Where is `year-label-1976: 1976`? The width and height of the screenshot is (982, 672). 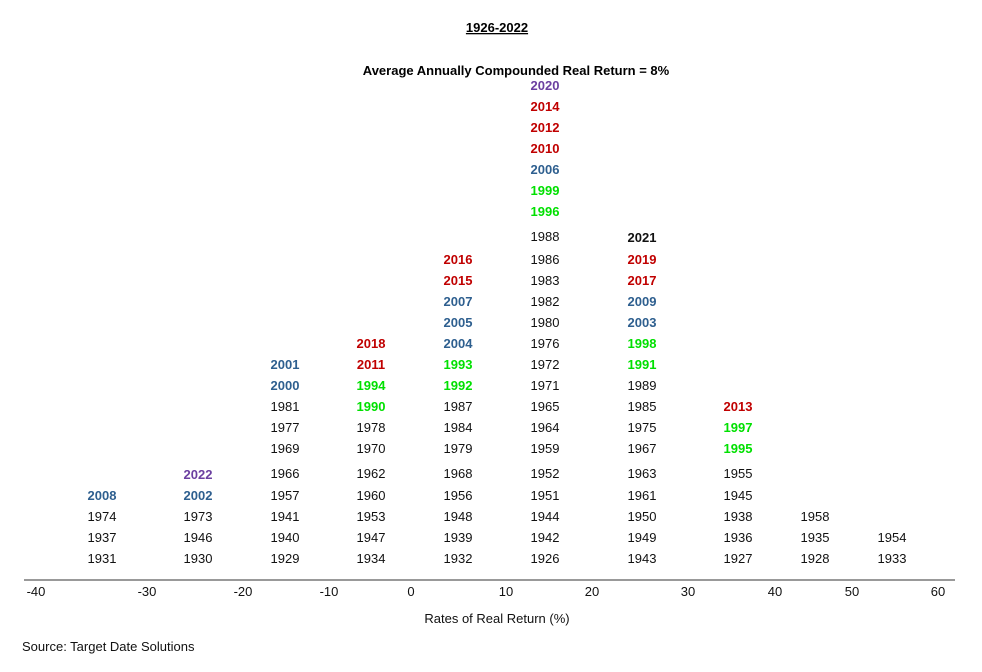
year-label-1976: 1976 is located at coordinates (545, 343).